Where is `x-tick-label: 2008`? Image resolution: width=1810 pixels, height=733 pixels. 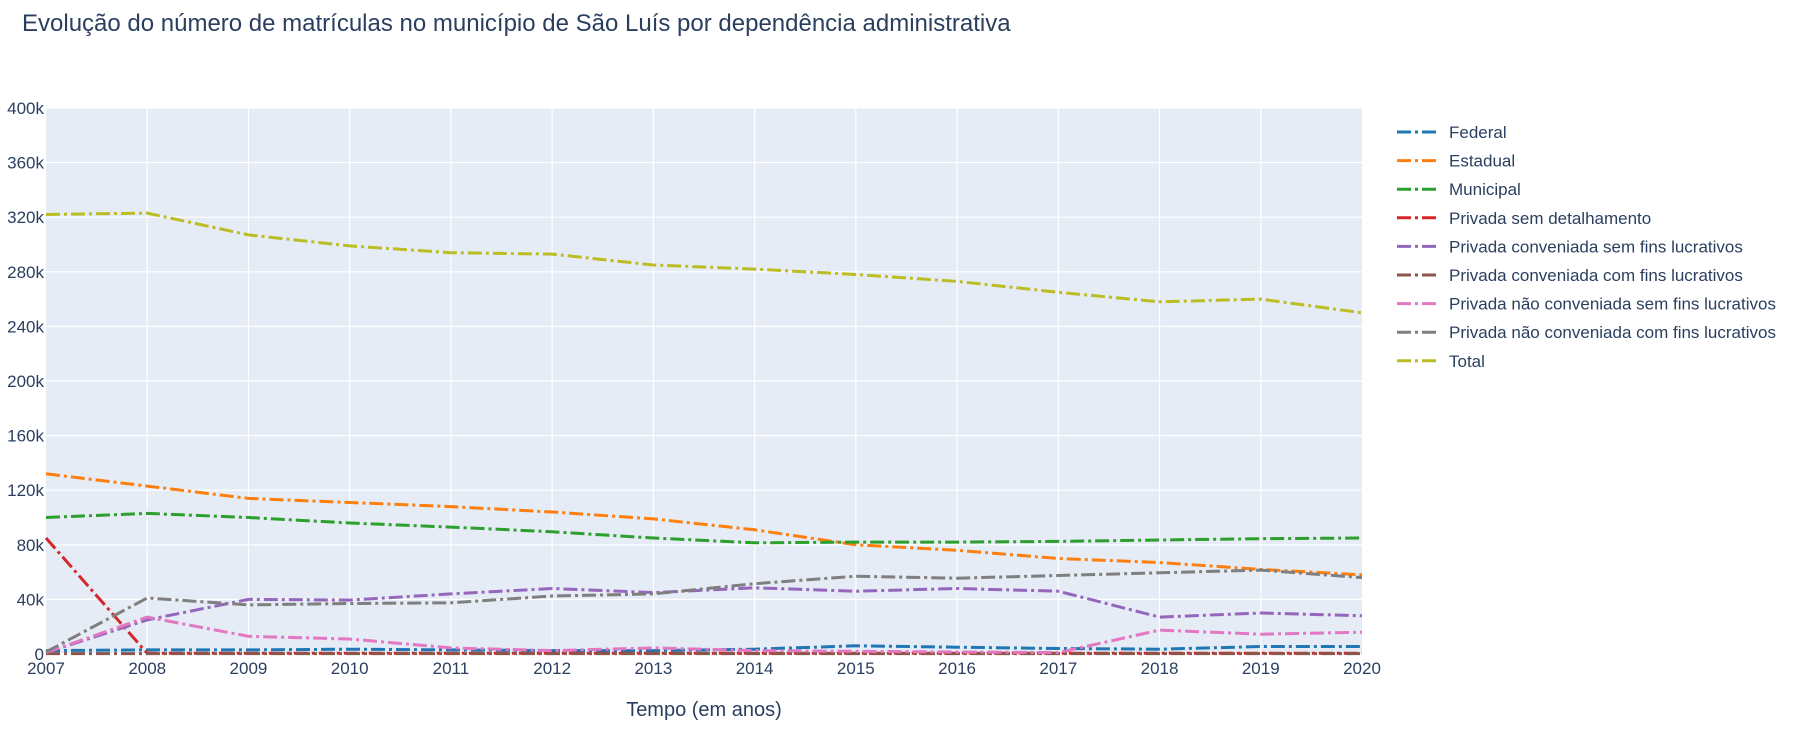
x-tick-label: 2008 is located at coordinates (147, 668).